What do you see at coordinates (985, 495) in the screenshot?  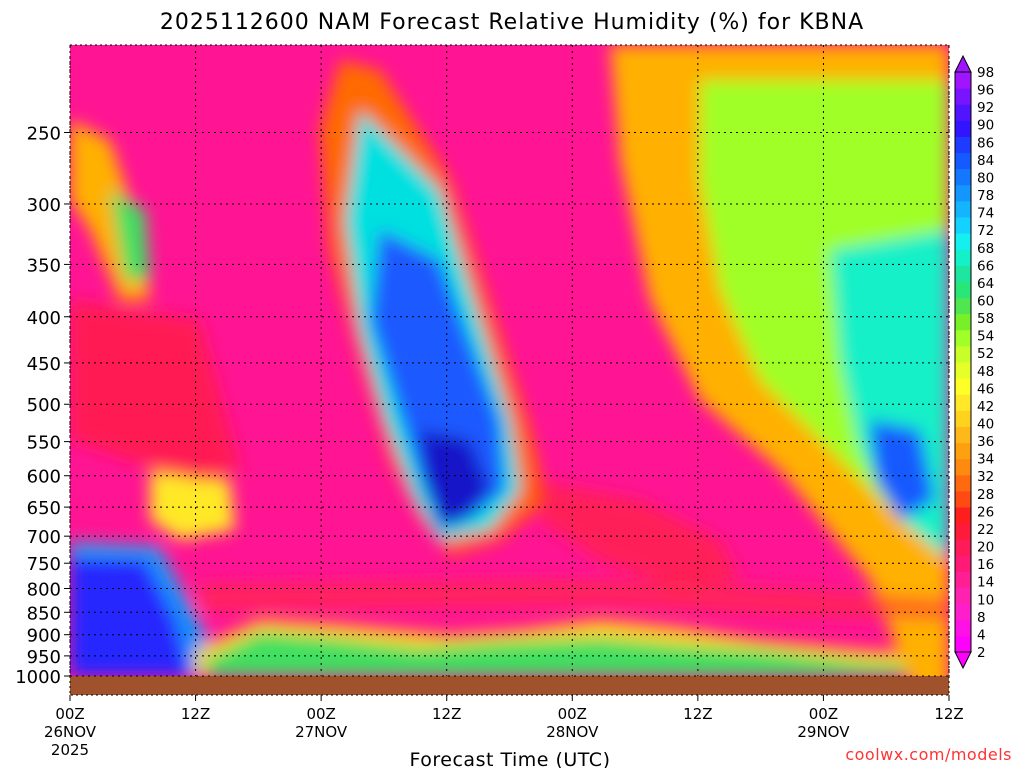 I see `colorbar-level-label: 28` at bounding box center [985, 495].